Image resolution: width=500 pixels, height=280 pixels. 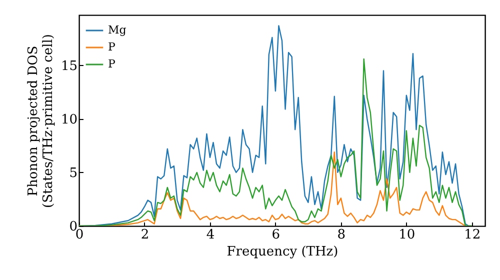 What do you see at coordinates (472, 235) in the screenshot?
I see `x-tick-label: 12` at bounding box center [472, 235].